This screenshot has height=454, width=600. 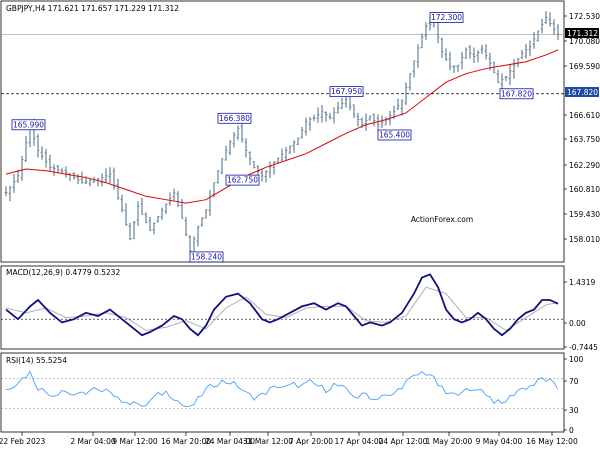 What do you see at coordinates (584, 41) in the screenshot?
I see `price-axis-label: 170.080` at bounding box center [584, 41].